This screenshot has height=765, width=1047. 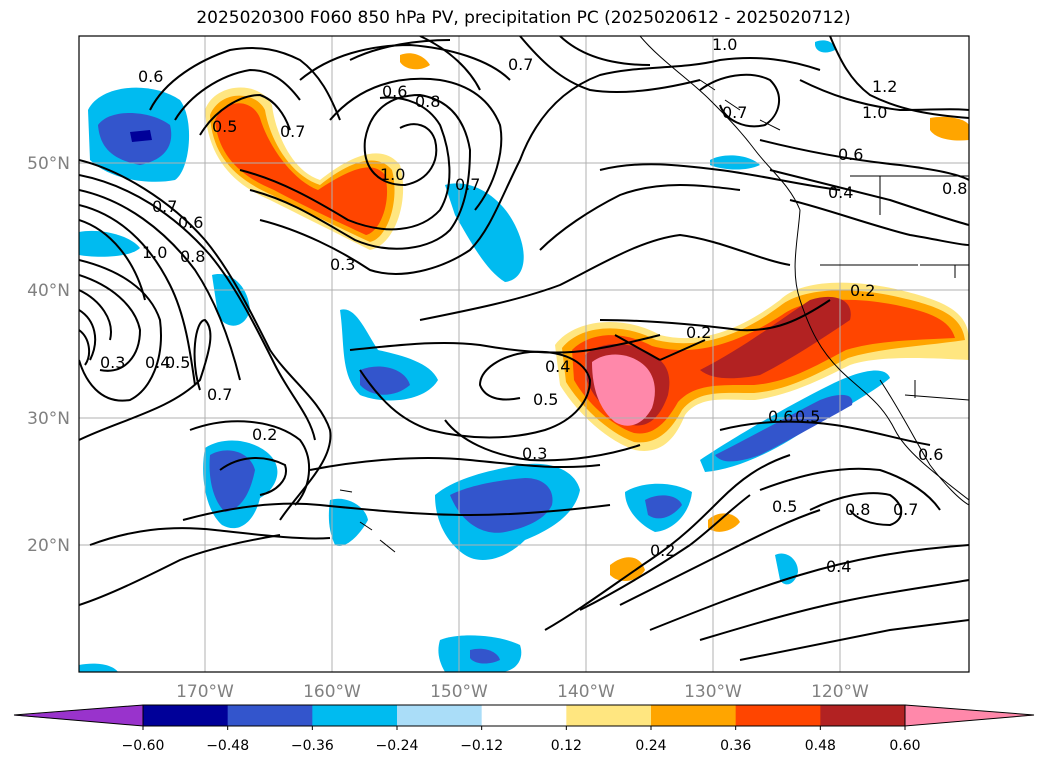 I want to click on colorbar-extend-high, so click(x=969, y=715).